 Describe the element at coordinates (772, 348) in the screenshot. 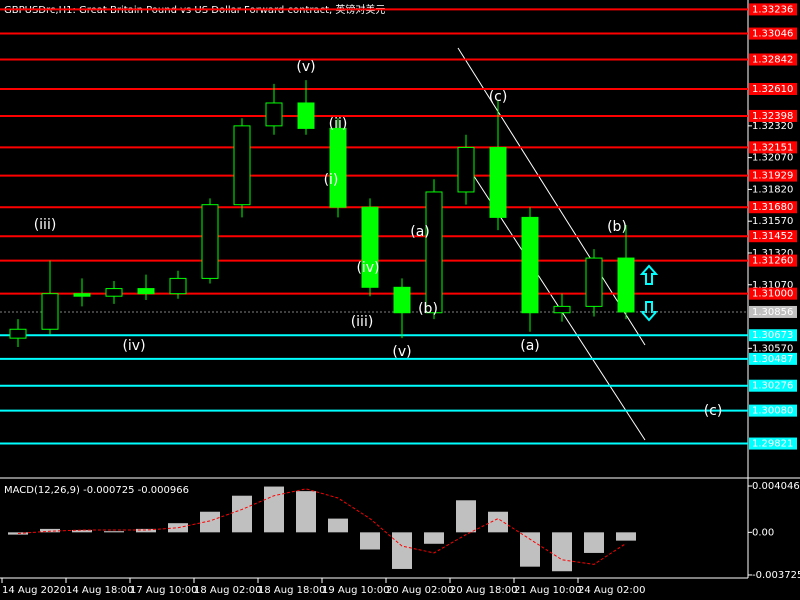

I see `y-tick-label: 1.30570` at that location.